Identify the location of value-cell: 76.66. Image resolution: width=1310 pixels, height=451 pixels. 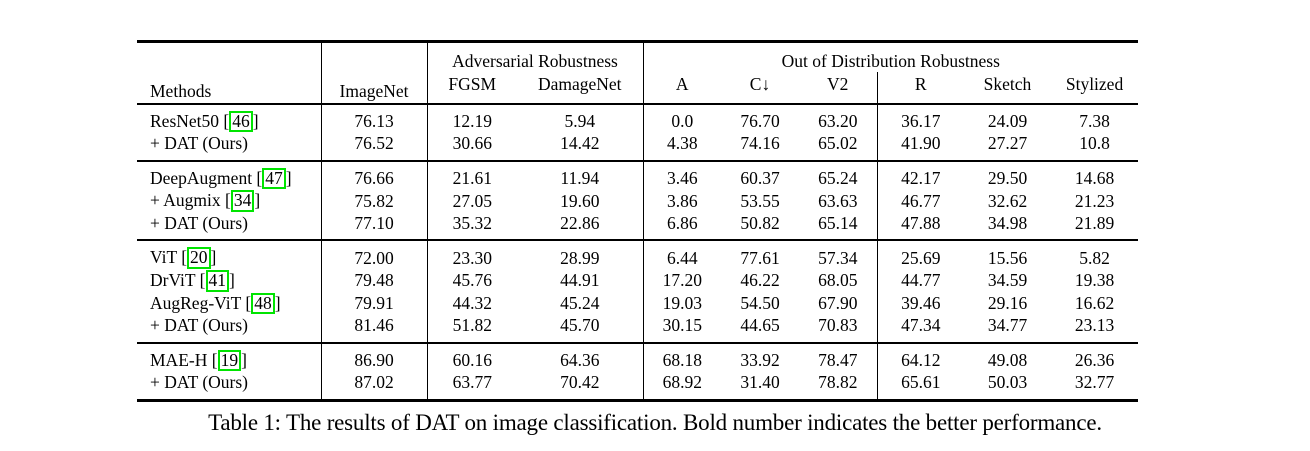
(373, 174).